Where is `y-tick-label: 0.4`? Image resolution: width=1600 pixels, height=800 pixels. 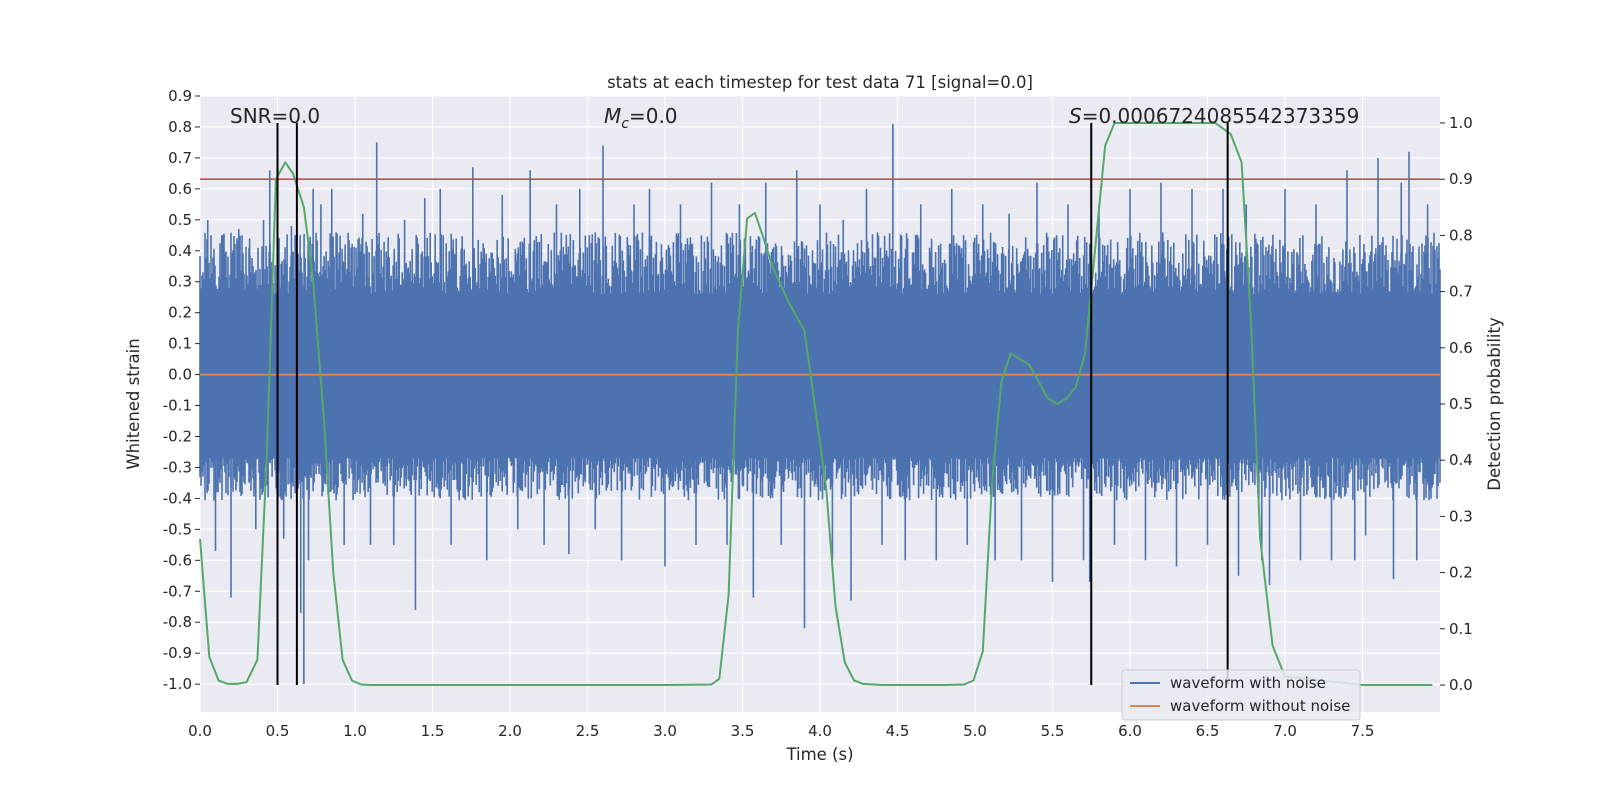 y-tick-label: 0.4 is located at coordinates (180, 251).